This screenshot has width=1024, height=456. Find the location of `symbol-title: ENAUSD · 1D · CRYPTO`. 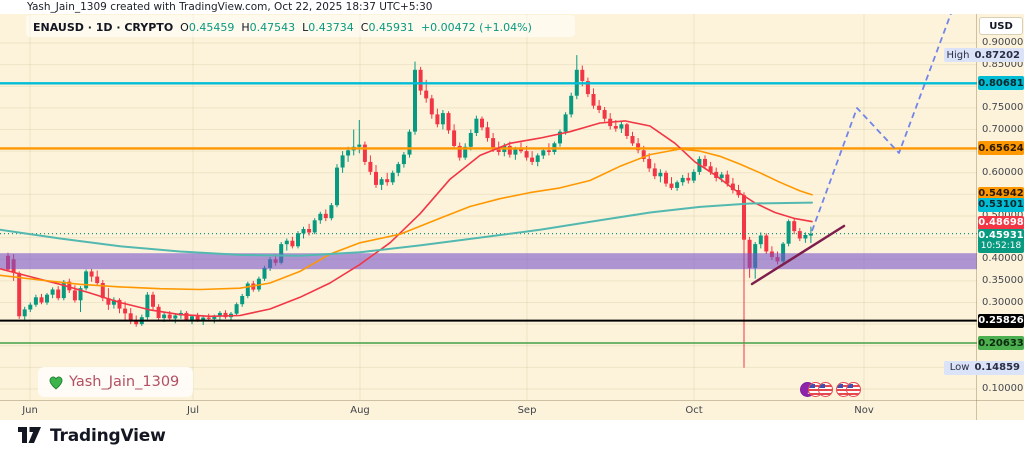

symbol-title: ENAUSD · 1D · CRYPTO is located at coordinates (103, 27).